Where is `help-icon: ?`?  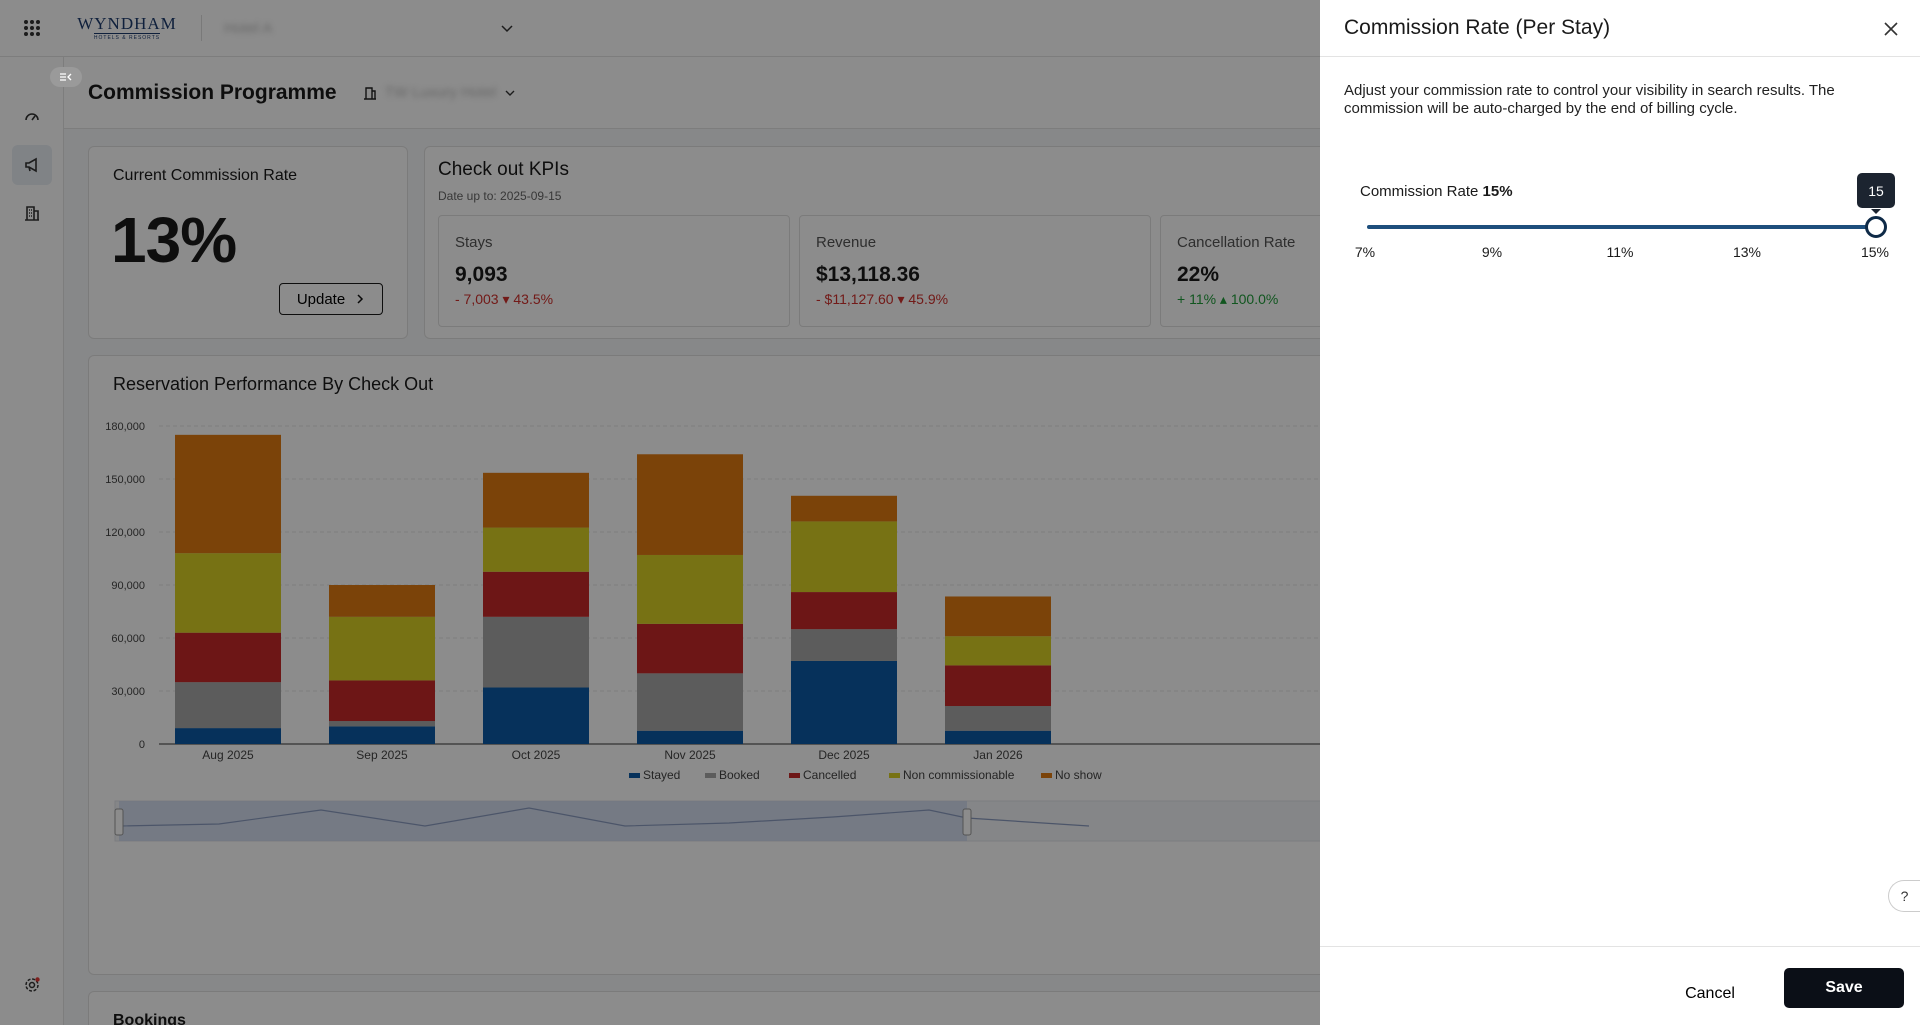
help-icon: ? is located at coordinates (1904, 896).